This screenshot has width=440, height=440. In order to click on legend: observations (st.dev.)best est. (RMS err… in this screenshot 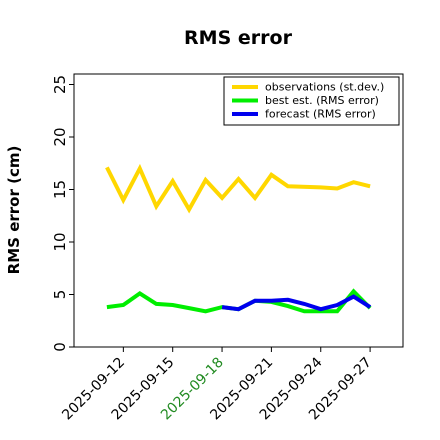, I will do `click(311, 101)`.